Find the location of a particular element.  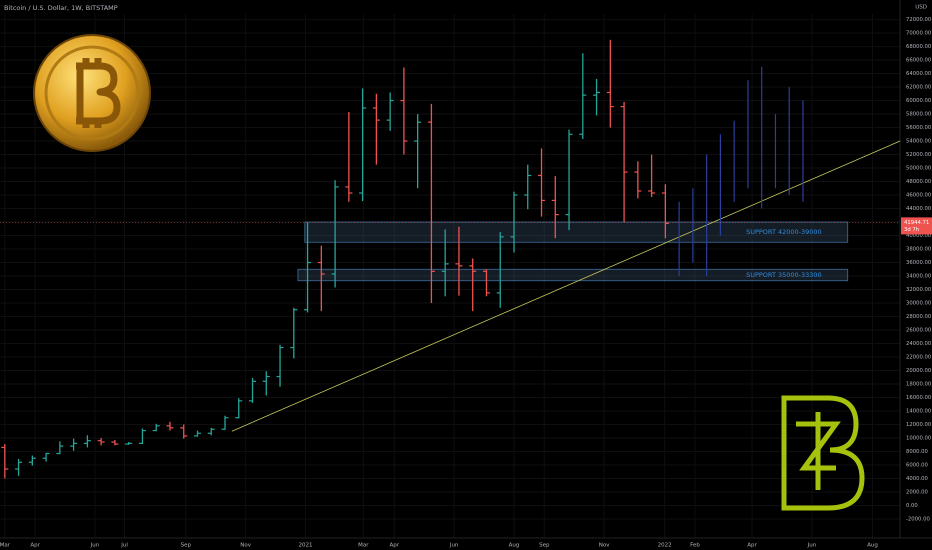

y-tick-label: 40000.00 is located at coordinates (919, 236).